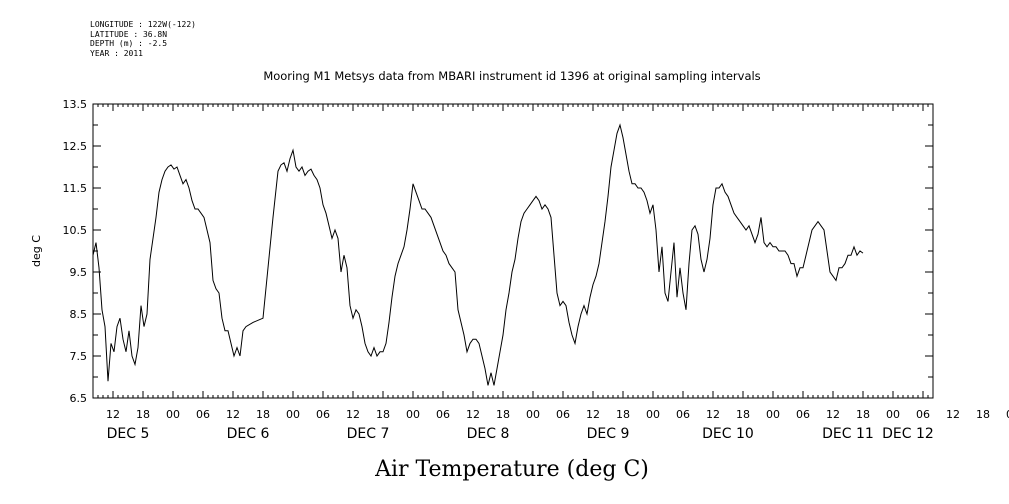  What do you see at coordinates (129, 34) in the screenshot?
I see `latitude-label: LATITUDE : 36.8N` at bounding box center [129, 34].